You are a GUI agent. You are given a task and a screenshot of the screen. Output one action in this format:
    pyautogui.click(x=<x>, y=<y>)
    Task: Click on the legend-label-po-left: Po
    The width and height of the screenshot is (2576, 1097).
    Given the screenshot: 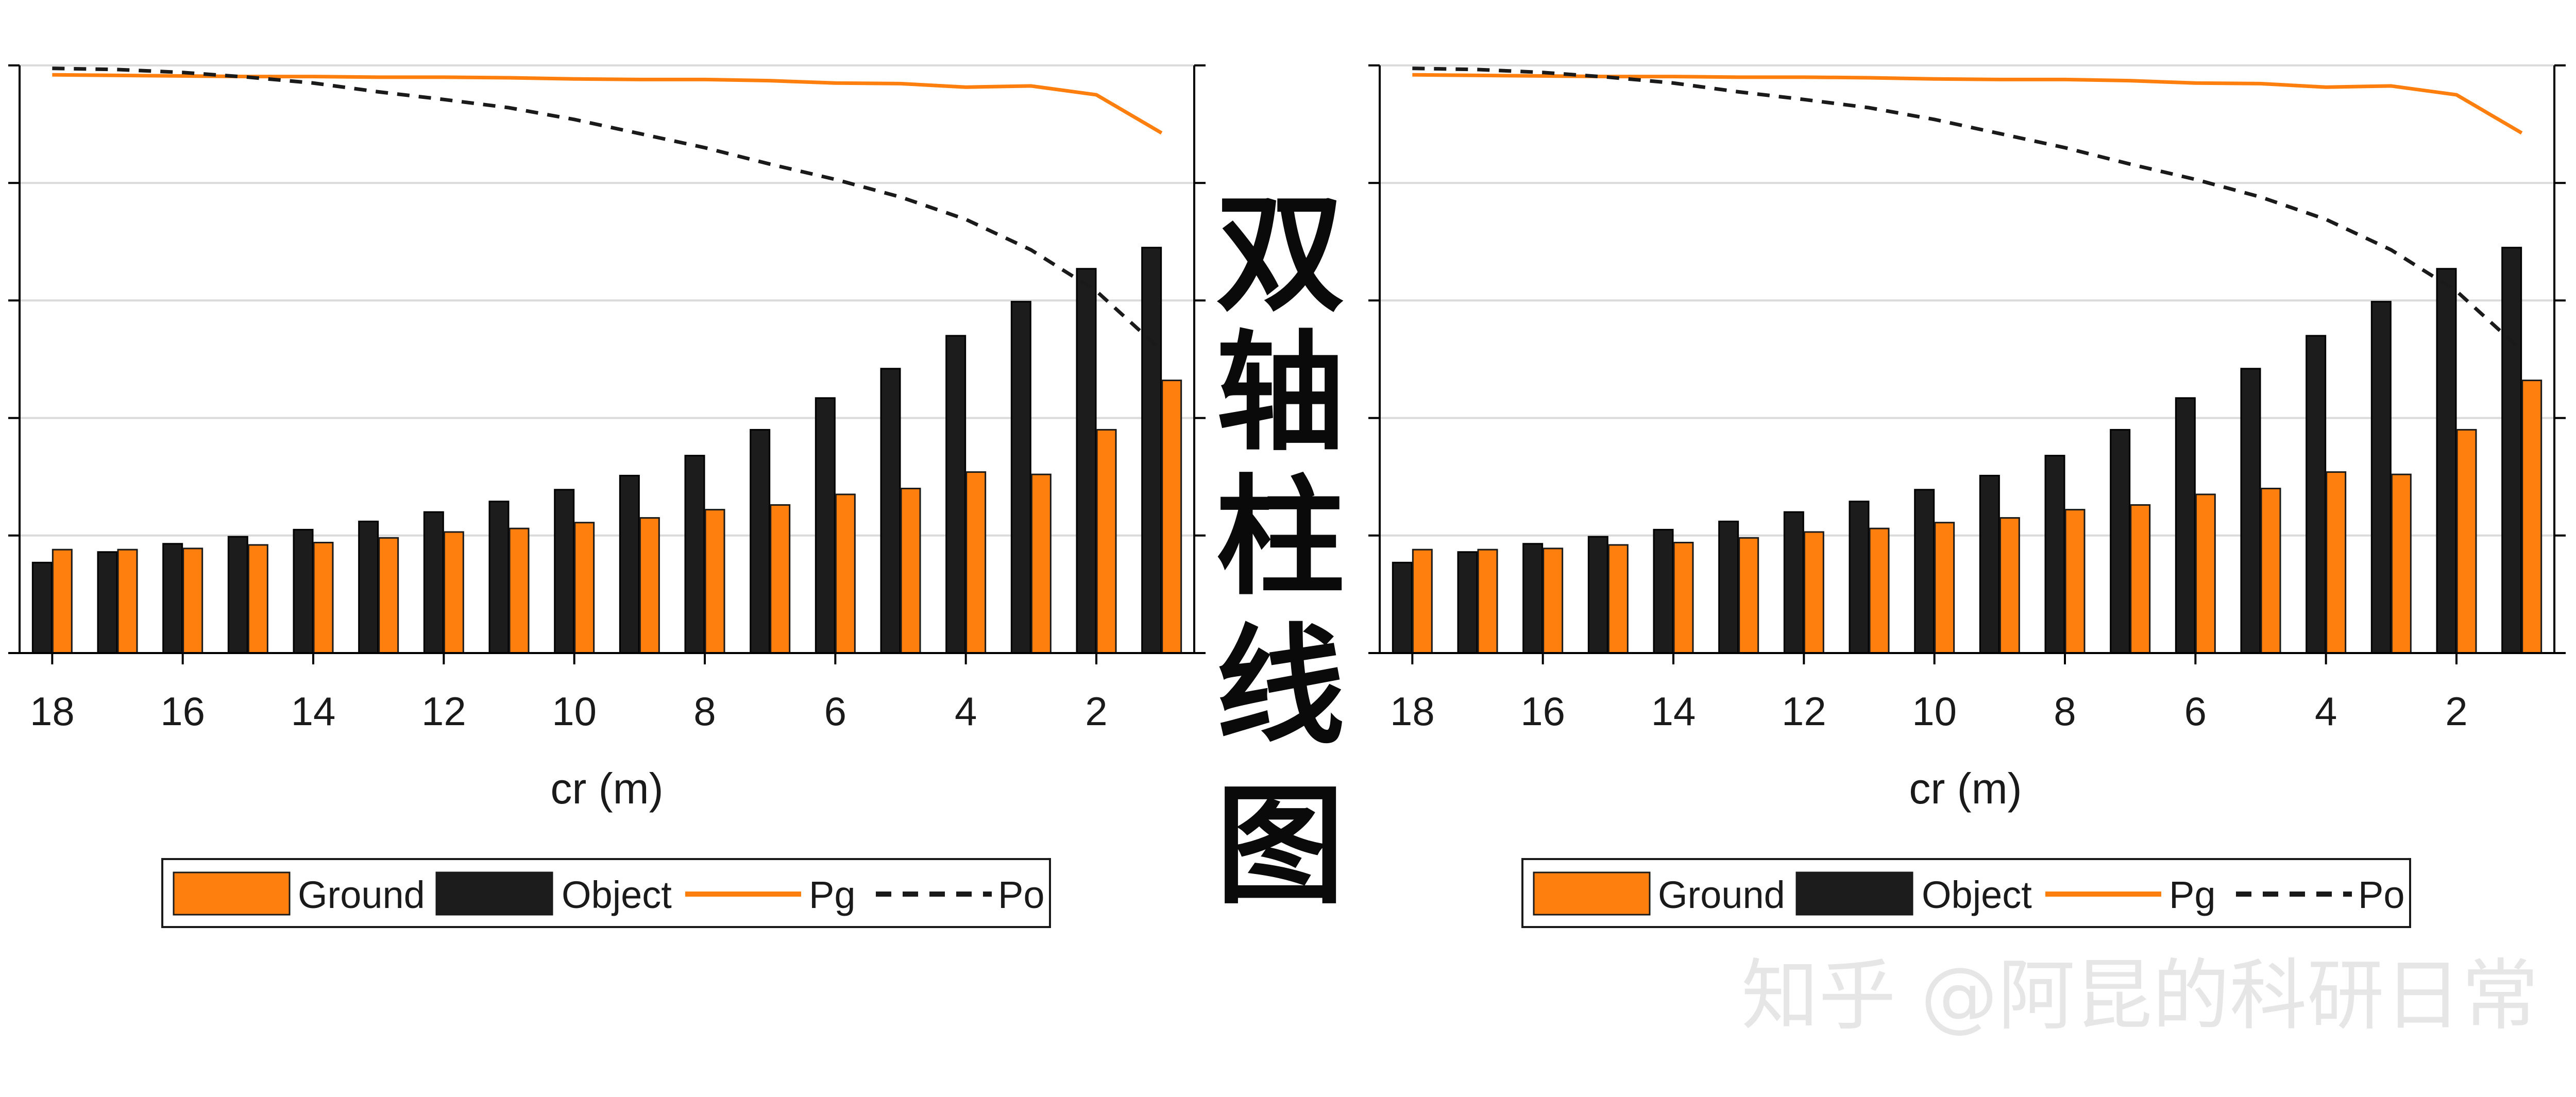 What is the action you would take?
    pyautogui.click(x=1022, y=895)
    